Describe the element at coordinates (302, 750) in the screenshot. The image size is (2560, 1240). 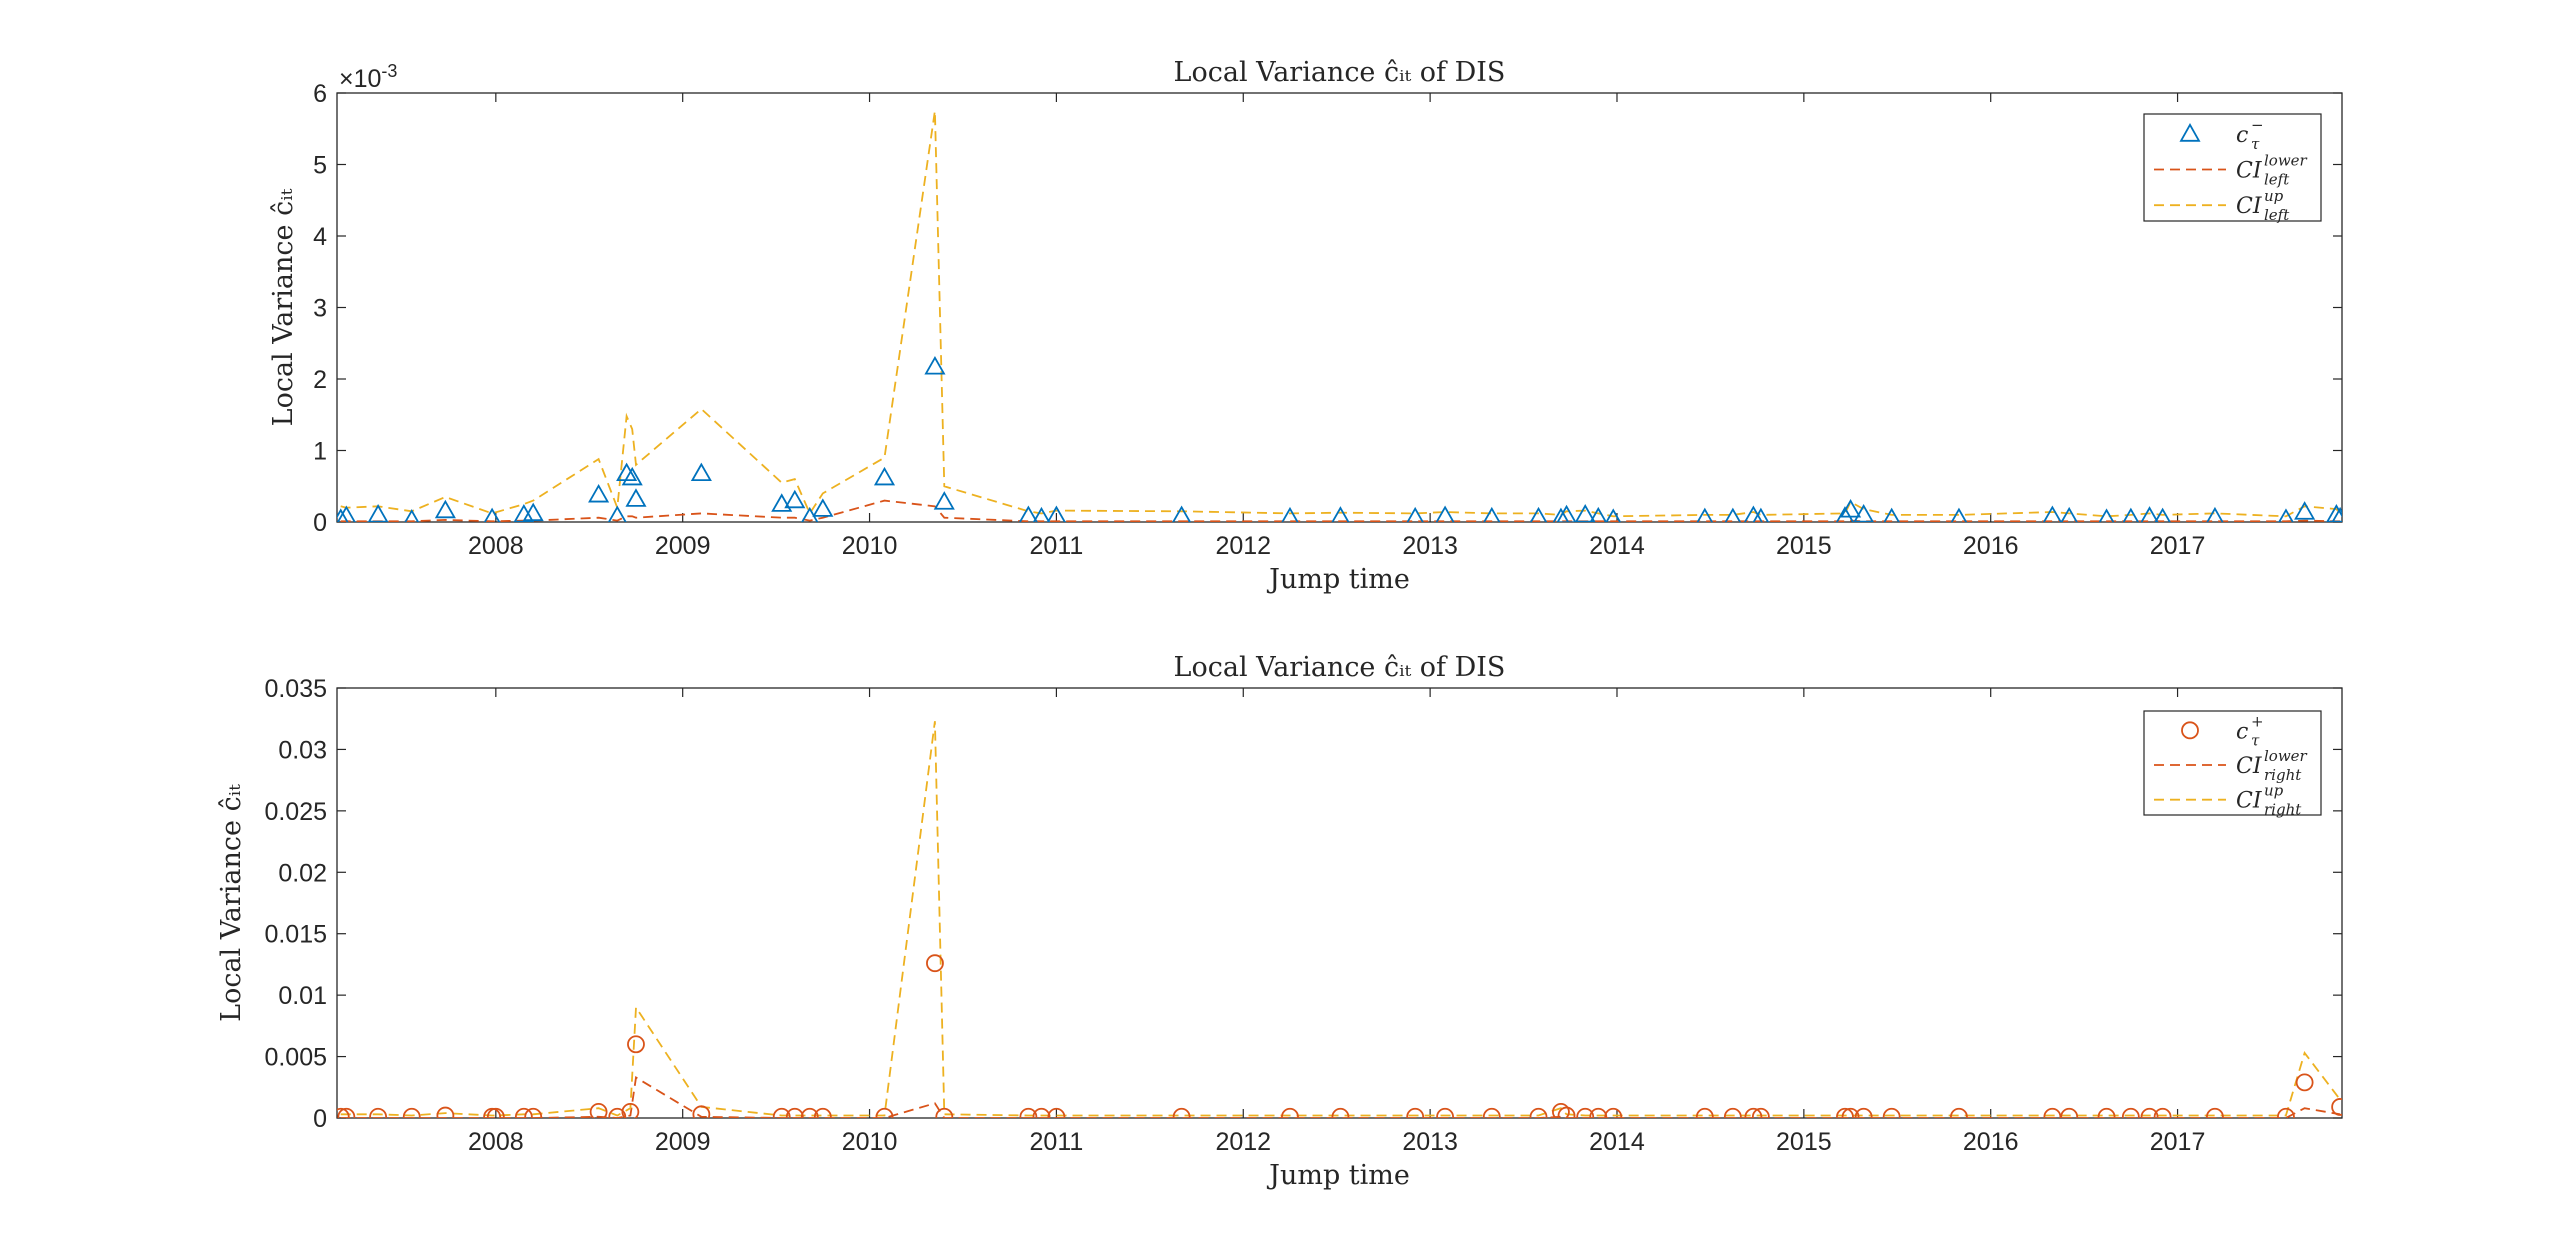
I see `y-tick-label: 0.03` at that location.